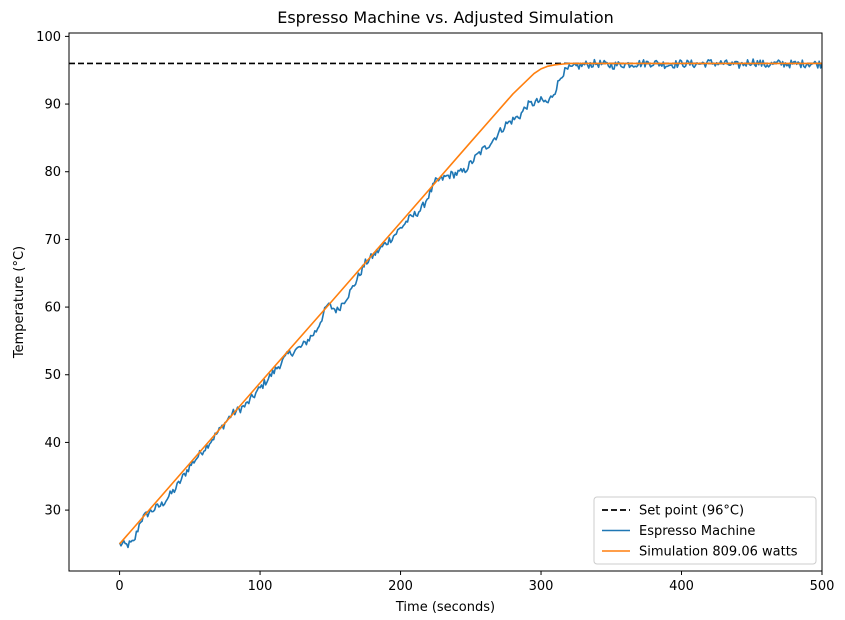  I want to click on legend-entry-label: Simulation 809.06 watts, so click(718, 552).